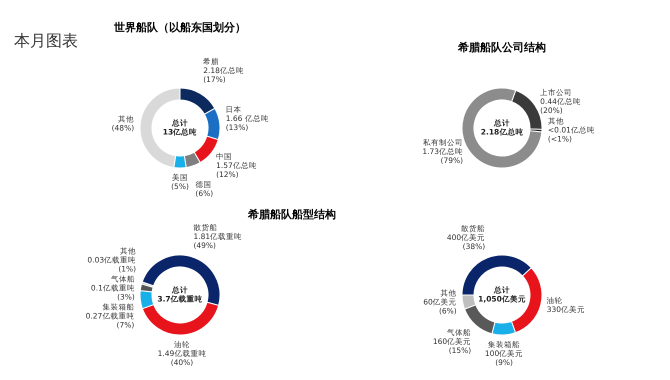 Image resolution: width=670 pixels, height=380 pixels. Describe the element at coordinates (291, 214) in the screenshot. I see `text: 希腊船队船型结构` at that location.